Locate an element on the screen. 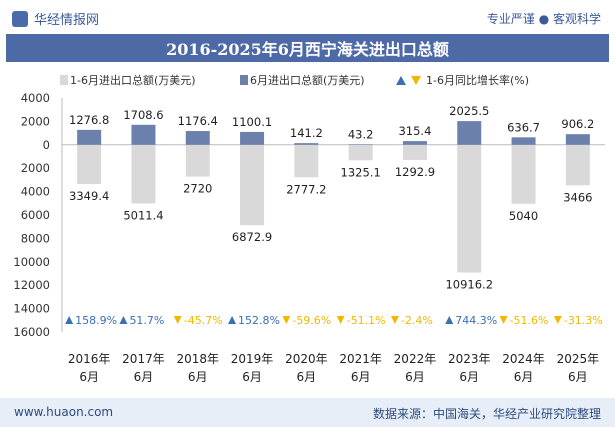 This screenshot has height=427, width=615. legend: 1-6月进出口总额(万美元) 6月进出口总额(万美元) 1-6月同比增长率(%) is located at coordinates (294, 80).